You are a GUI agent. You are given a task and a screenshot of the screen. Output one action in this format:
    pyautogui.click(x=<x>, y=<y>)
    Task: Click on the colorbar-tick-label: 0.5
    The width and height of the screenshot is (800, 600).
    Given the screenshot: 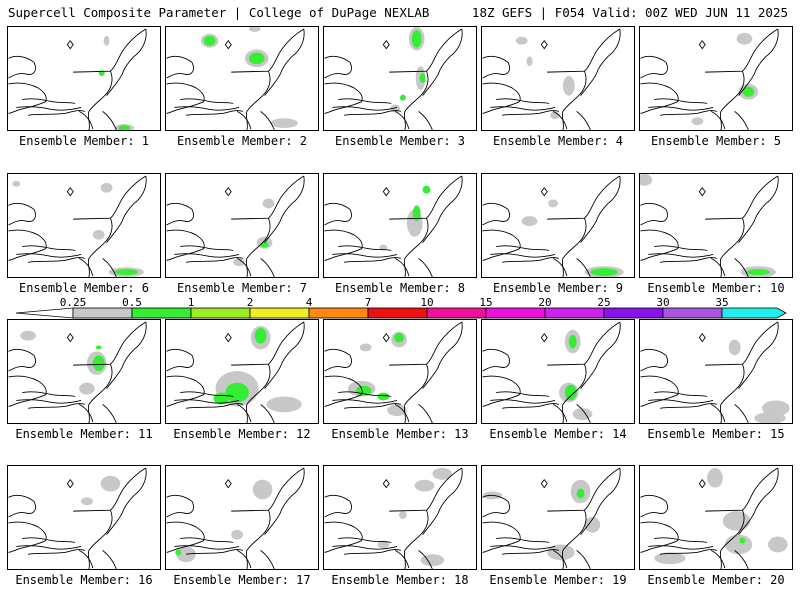 What is the action you would take?
    pyautogui.click(x=132, y=302)
    